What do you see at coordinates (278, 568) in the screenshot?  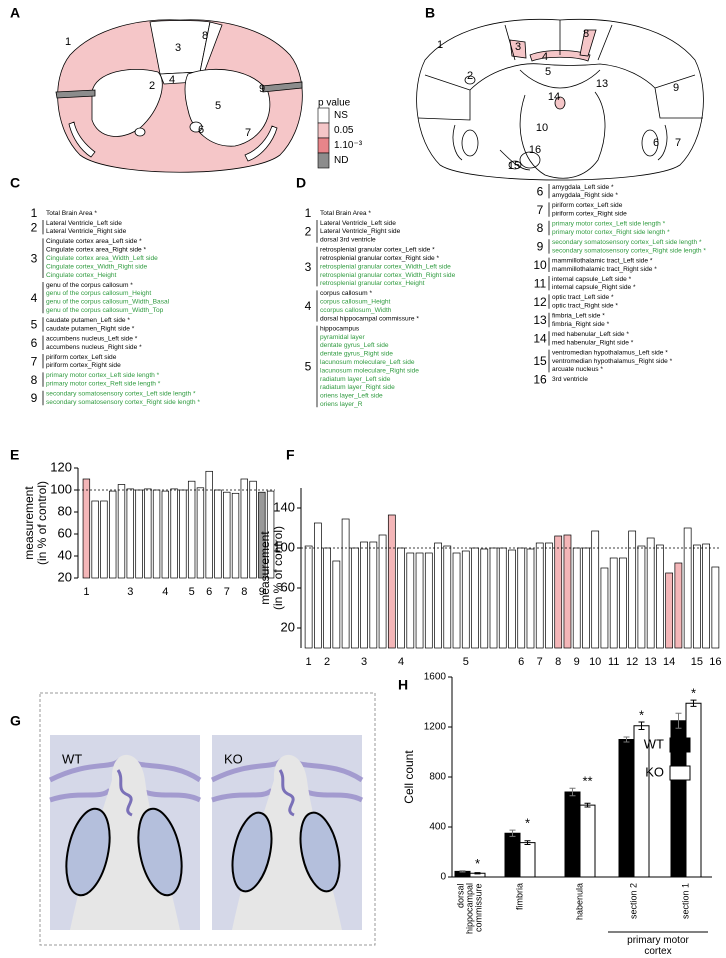 I see `y-axis-label: (in % of control)` at bounding box center [278, 568].